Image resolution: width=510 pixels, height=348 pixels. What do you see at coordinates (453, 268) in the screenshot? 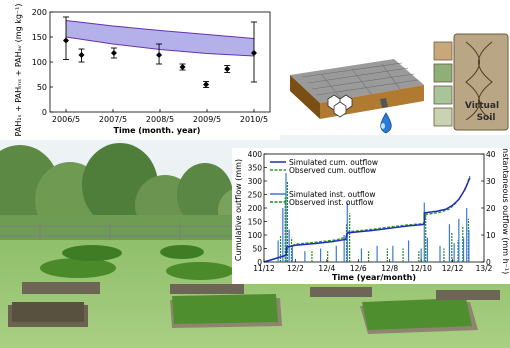
I see `outflow-x-tick-label: 12/12` at bounding box center [453, 268].